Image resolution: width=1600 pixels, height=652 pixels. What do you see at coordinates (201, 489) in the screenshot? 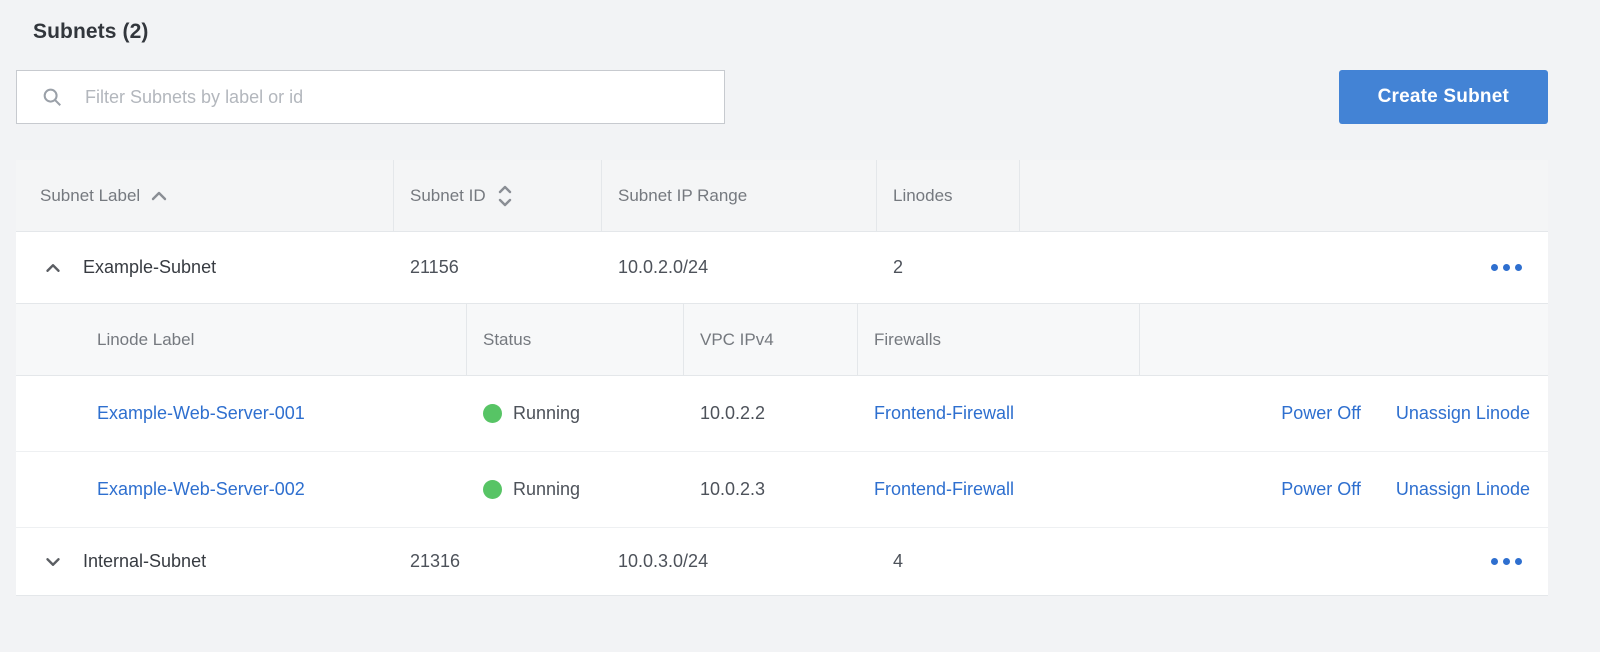
I see `linode-label-link: Example-Web-Server-002` at bounding box center [201, 489].